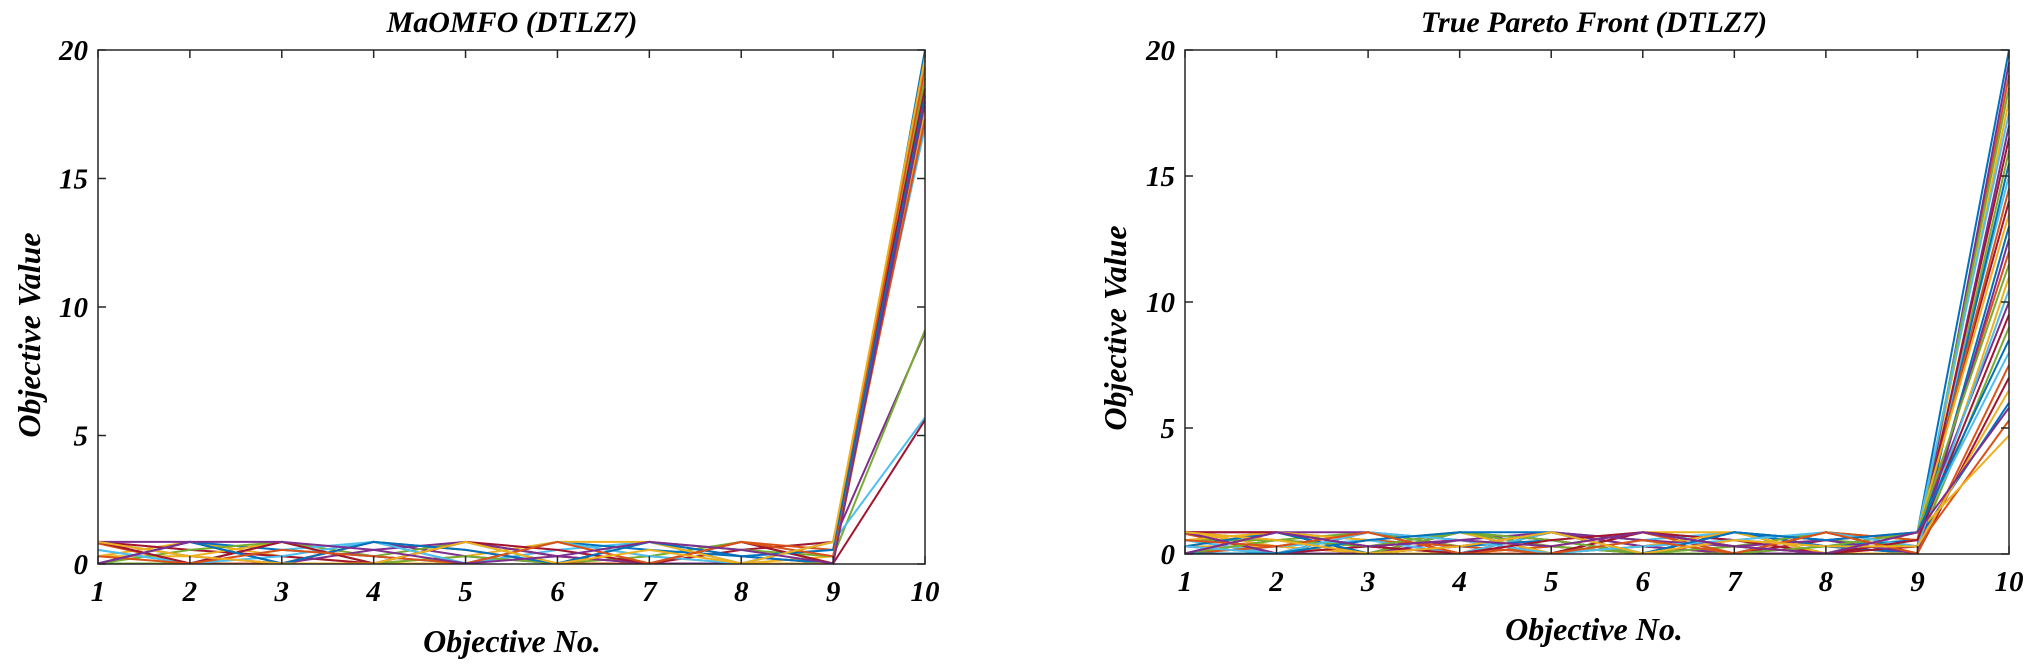 This screenshot has height=668, width=2033. What do you see at coordinates (512, 22) in the screenshot?
I see `chart-title: MaOMFO (DTLZ7)` at bounding box center [512, 22].